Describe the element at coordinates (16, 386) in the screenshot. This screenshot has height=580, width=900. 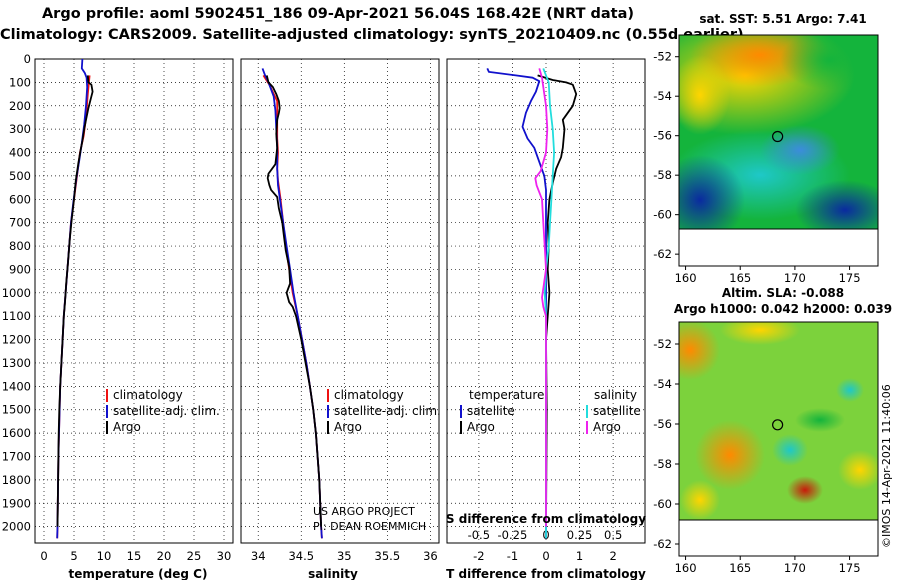
I see `depth-tick-label: 1400` at that location.